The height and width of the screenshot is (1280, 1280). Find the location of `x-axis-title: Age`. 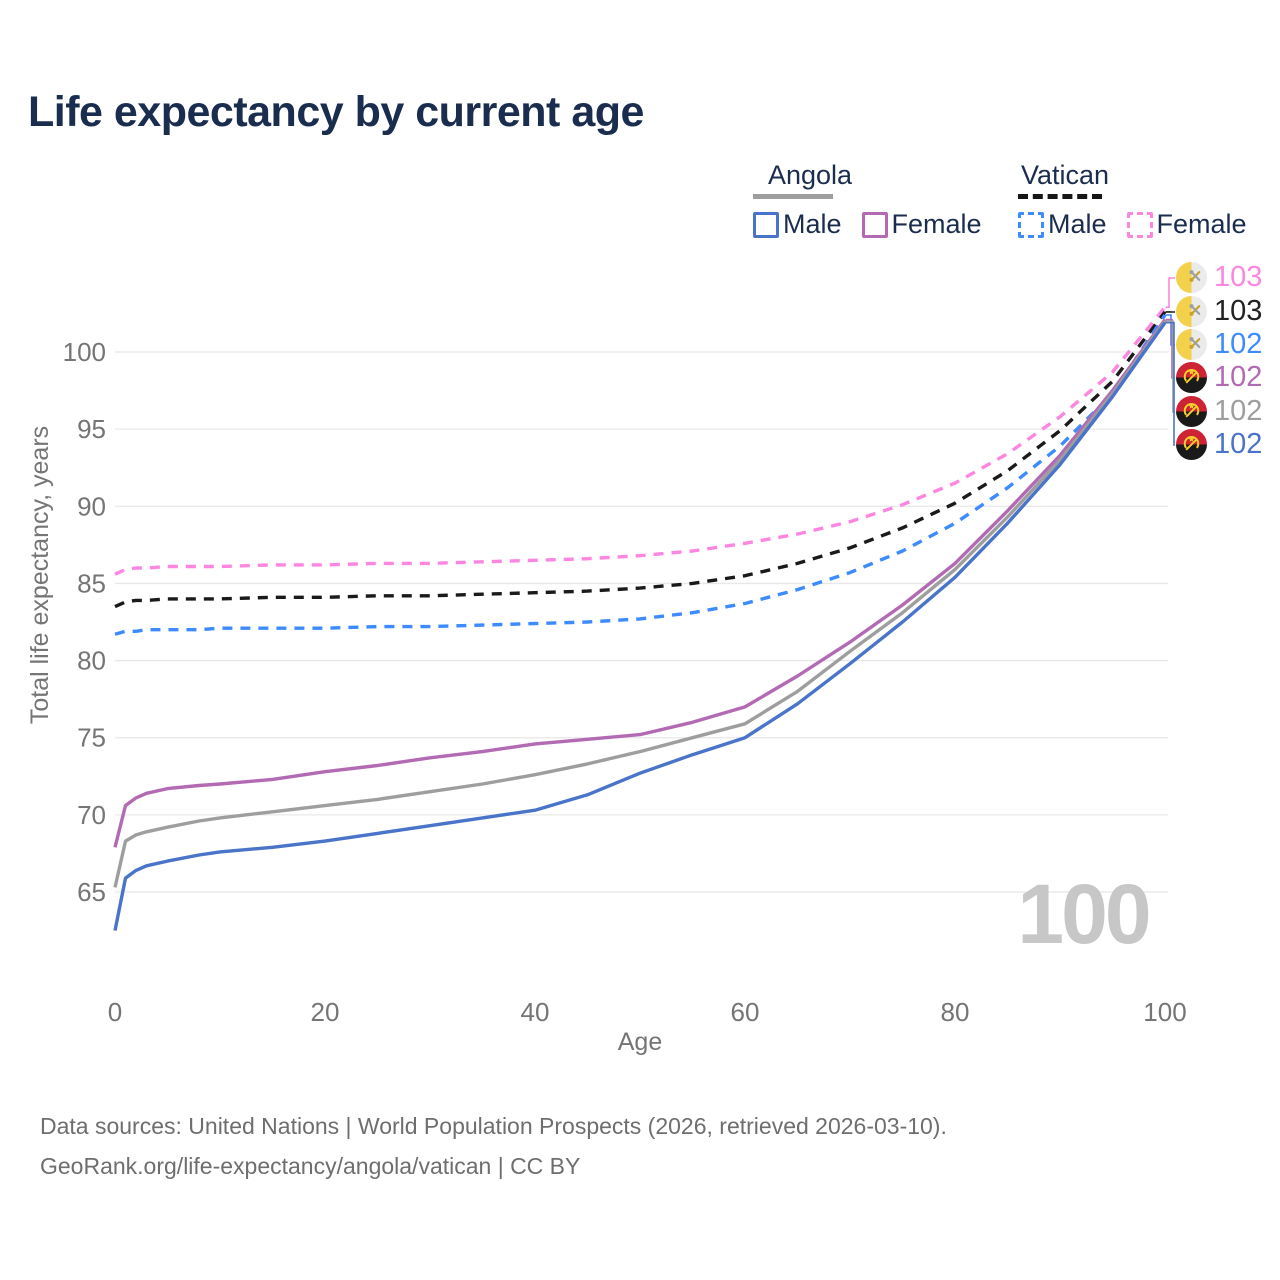

x-axis-title: Age is located at coordinates (640, 1042).